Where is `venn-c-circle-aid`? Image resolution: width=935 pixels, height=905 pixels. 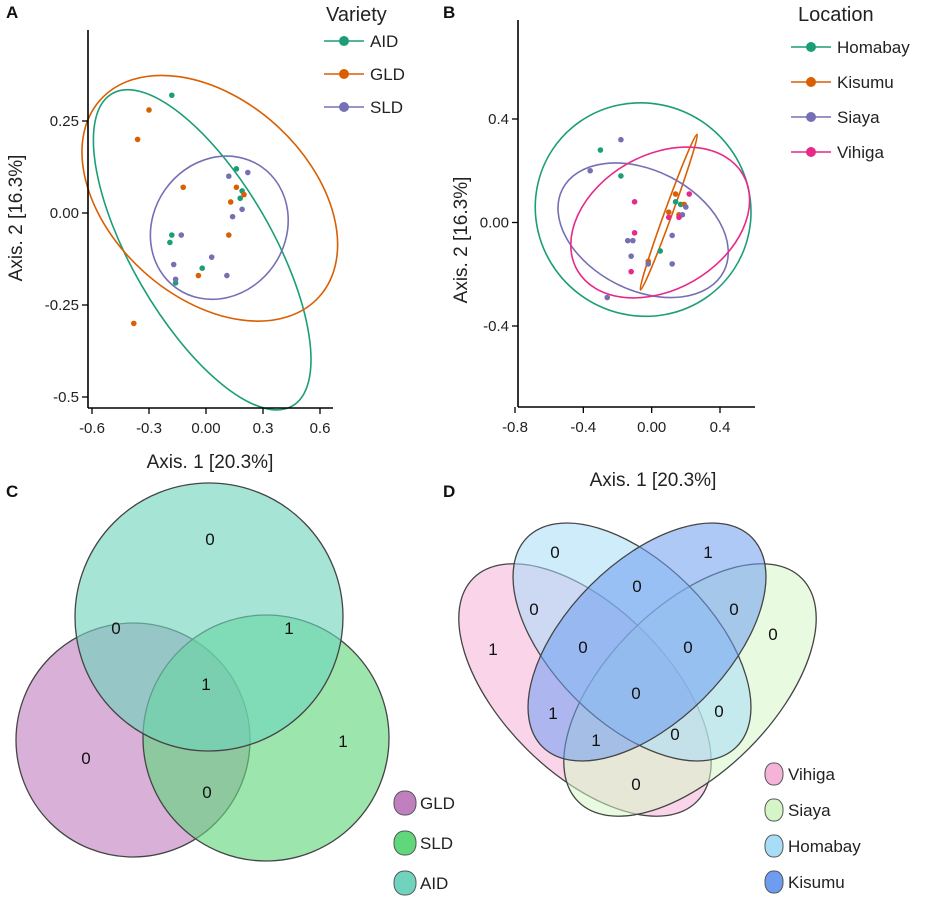
venn-c-circle-aid is located at coordinates (209, 617).